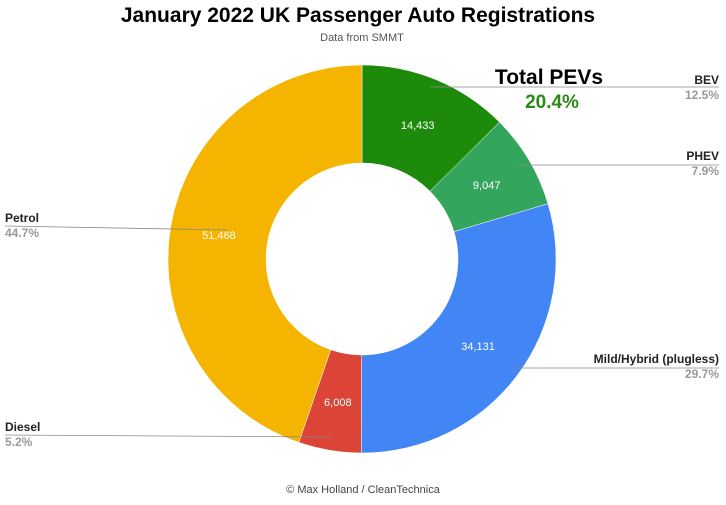 The image size is (726, 505). What do you see at coordinates (487, 186) in the screenshot?
I see `slice-value-label-phev: 9,047` at bounding box center [487, 186].